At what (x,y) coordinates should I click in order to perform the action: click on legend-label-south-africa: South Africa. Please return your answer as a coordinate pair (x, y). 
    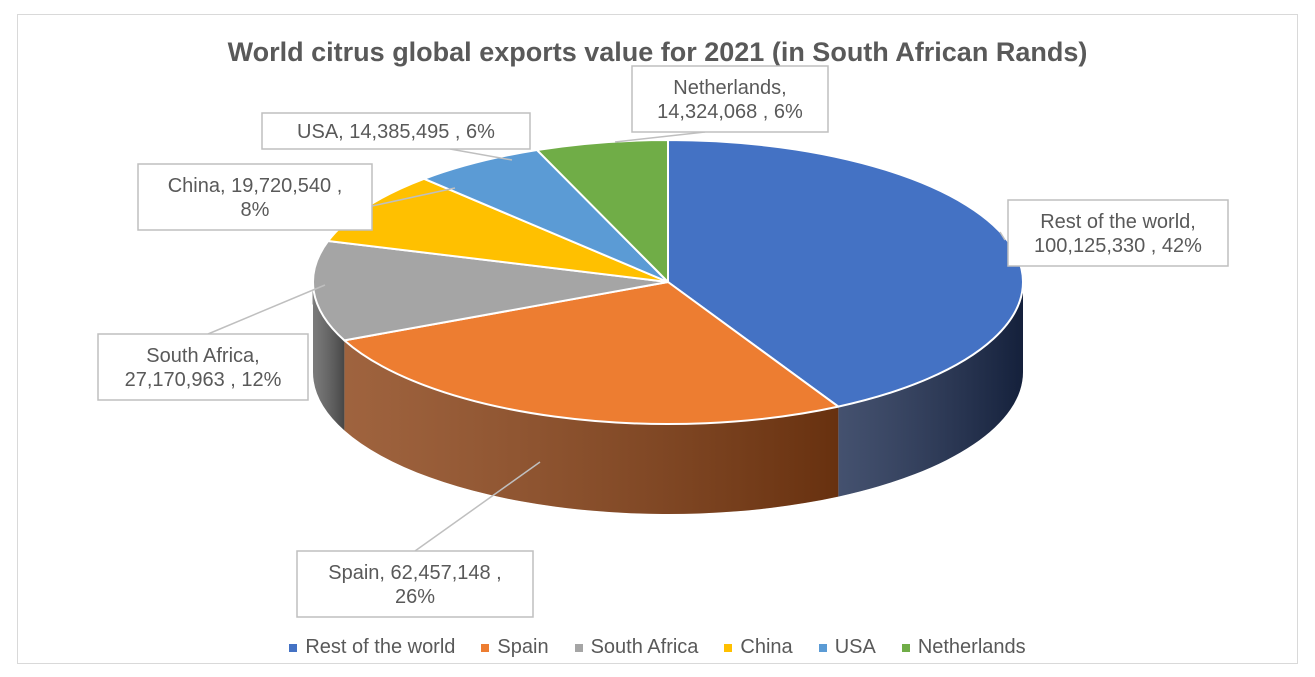
    Looking at the image, I should click on (644, 647).